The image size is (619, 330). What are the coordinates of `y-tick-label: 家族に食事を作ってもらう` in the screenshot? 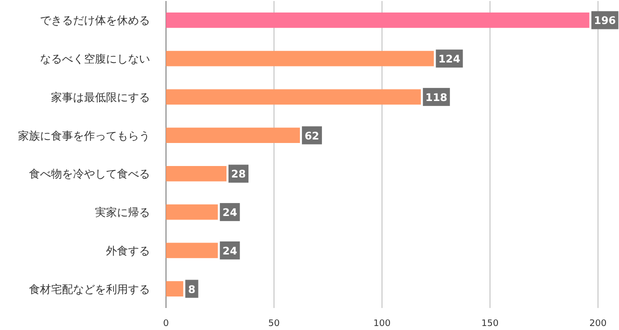 It's located at (84, 135).